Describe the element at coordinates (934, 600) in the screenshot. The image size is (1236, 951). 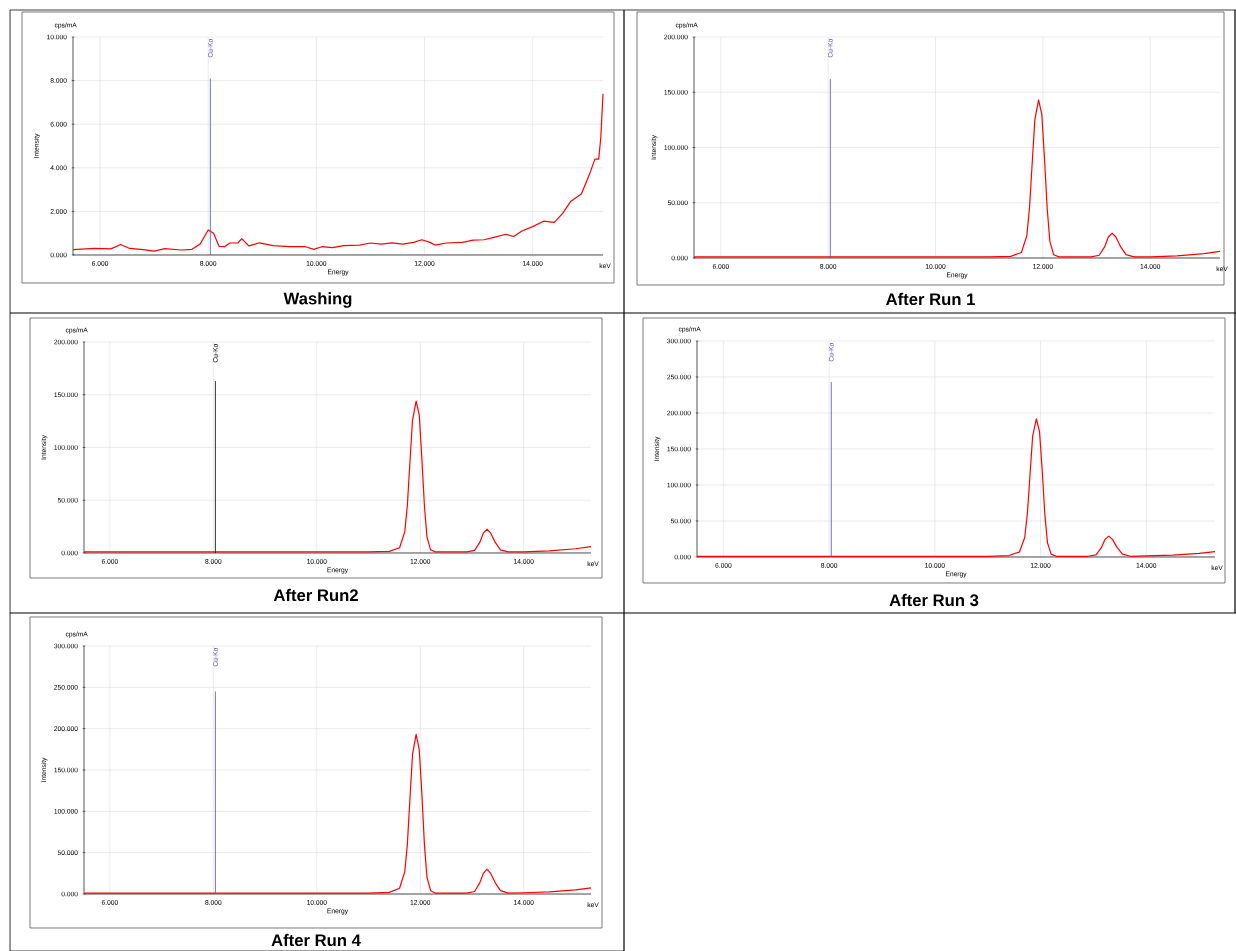
I see `text: After Run 3` at that location.